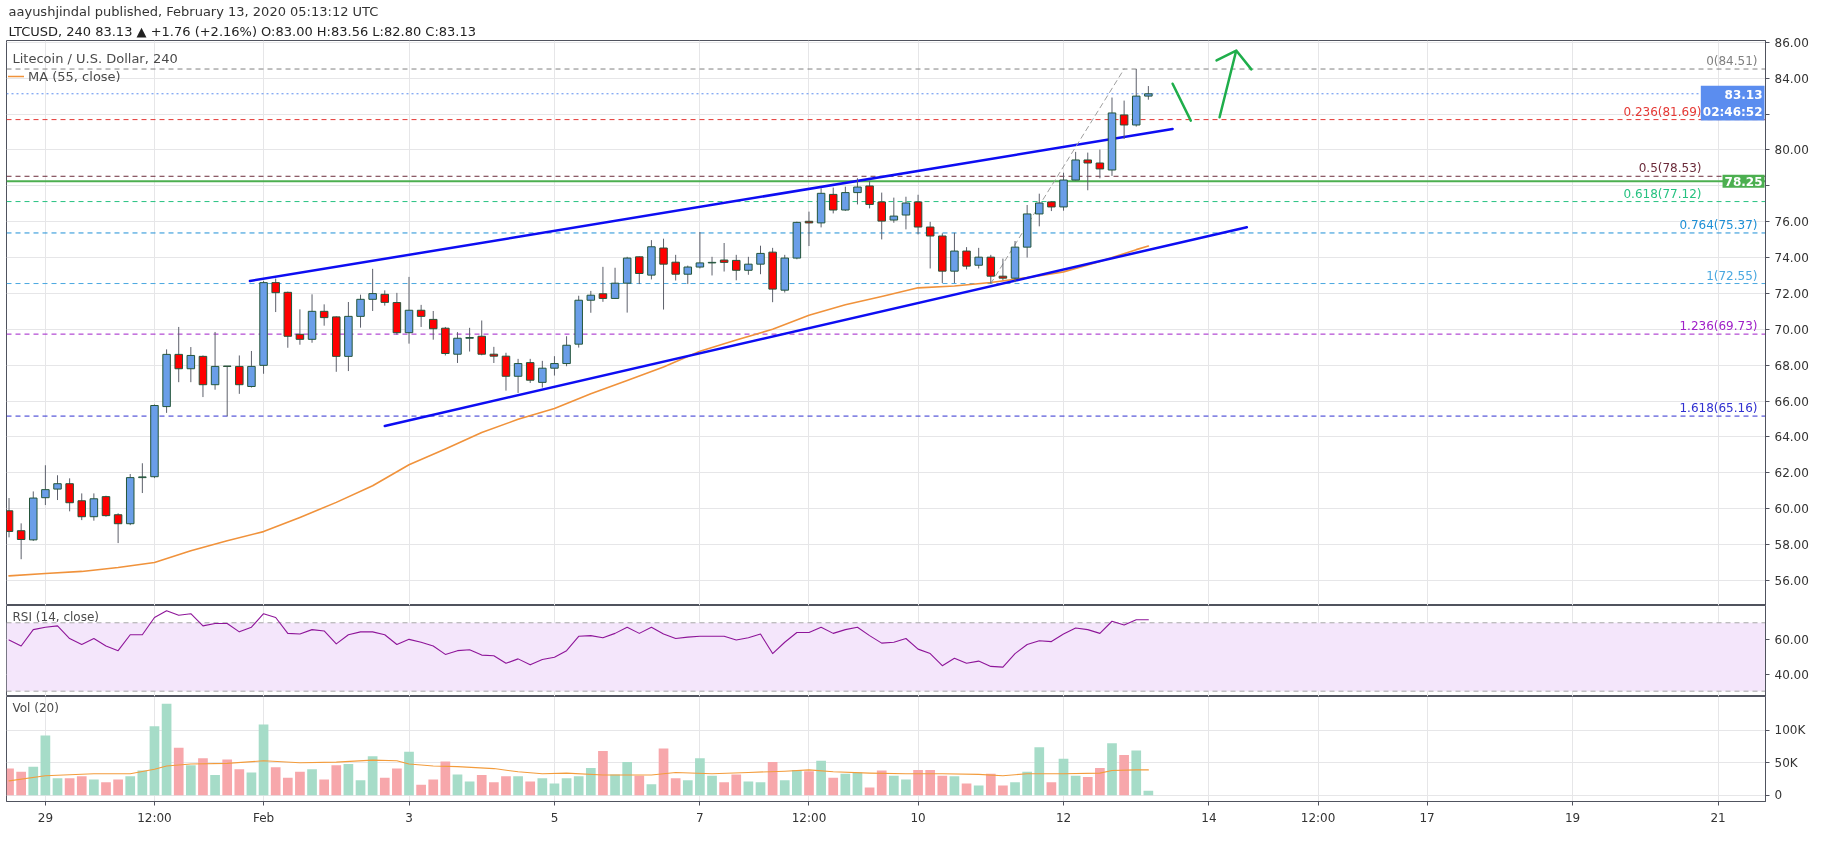 The image size is (1828, 868). Describe the element at coordinates (1791, 545) in the screenshot. I see `y-tick-label: 58.00` at that location.